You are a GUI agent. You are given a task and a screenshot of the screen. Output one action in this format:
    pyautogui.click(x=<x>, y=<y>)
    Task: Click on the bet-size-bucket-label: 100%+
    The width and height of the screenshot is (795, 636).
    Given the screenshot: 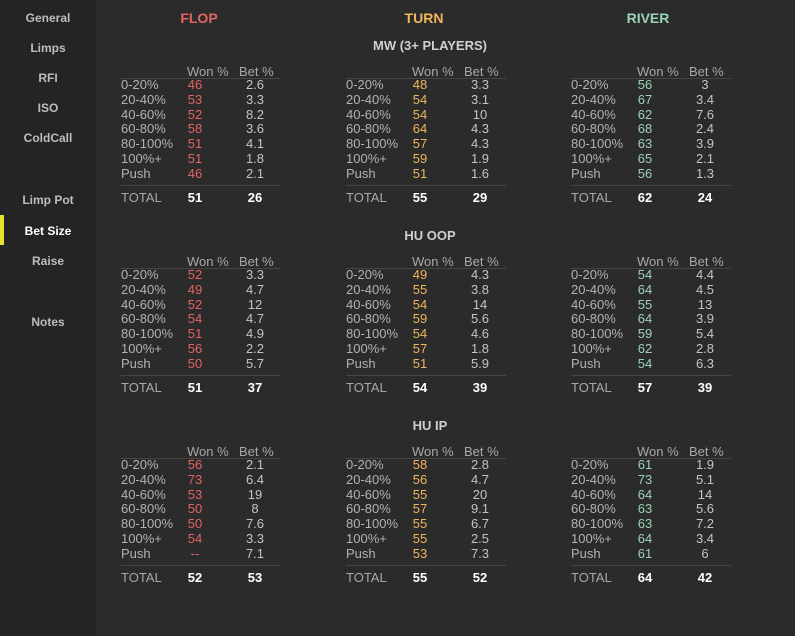 What is the action you would take?
    pyautogui.click(x=366, y=348)
    